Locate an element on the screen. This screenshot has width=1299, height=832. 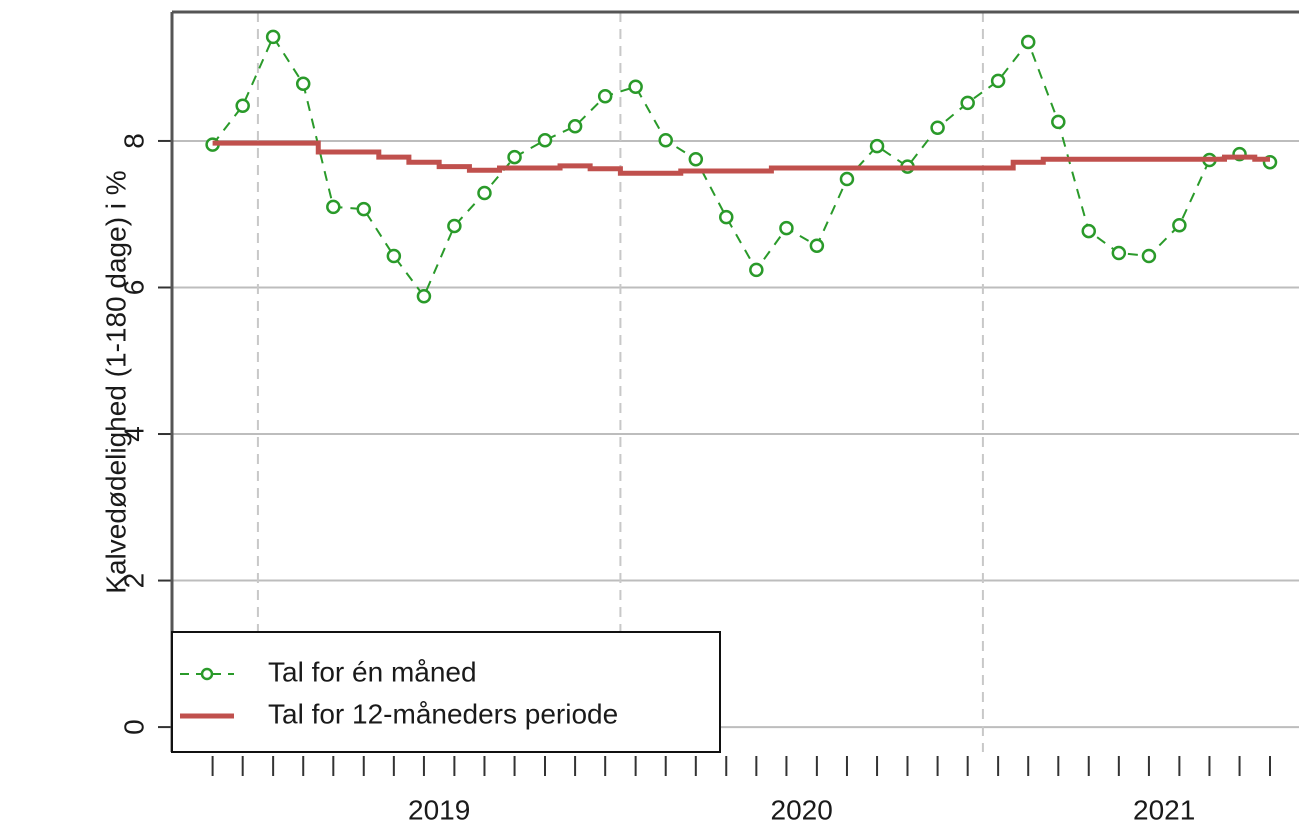
y-tick-label: 0 is located at coordinates (133, 727).